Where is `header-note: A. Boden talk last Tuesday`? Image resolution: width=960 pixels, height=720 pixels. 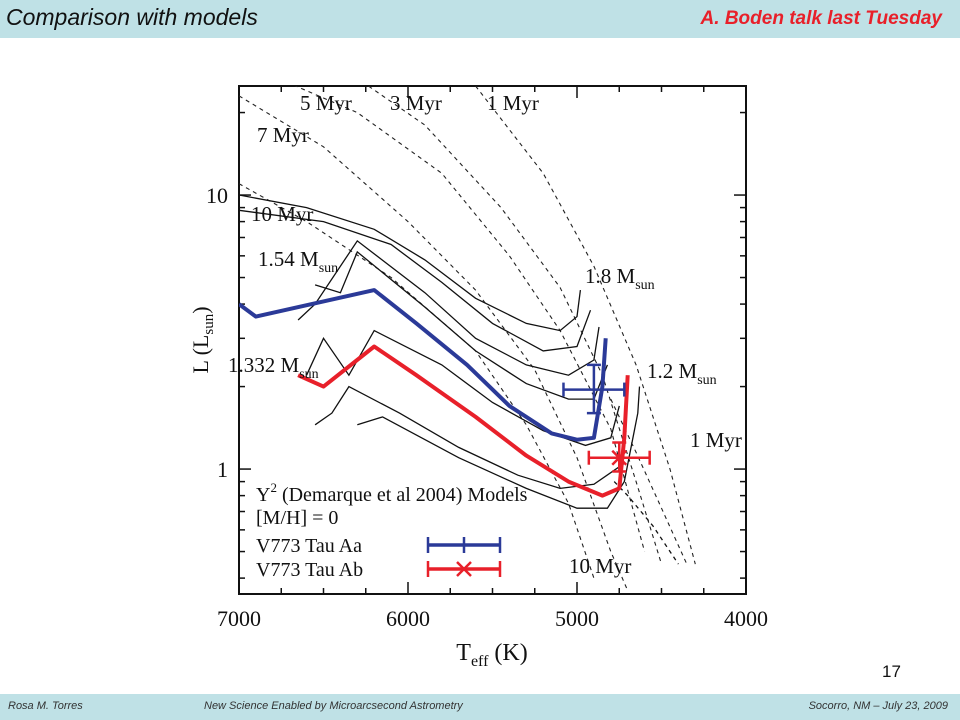 header-note: A. Boden talk last Tuesday is located at coordinates (821, 18).